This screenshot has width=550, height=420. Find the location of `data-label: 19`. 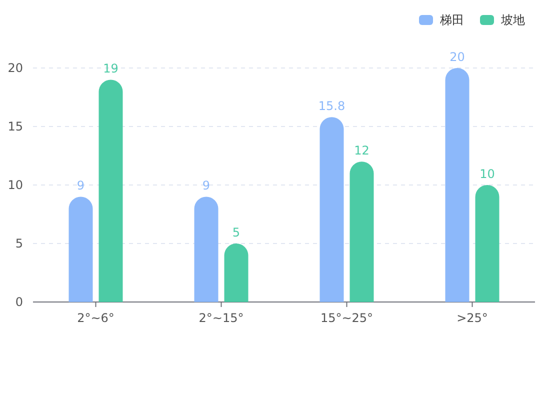

data-label: 19 is located at coordinates (110, 69).